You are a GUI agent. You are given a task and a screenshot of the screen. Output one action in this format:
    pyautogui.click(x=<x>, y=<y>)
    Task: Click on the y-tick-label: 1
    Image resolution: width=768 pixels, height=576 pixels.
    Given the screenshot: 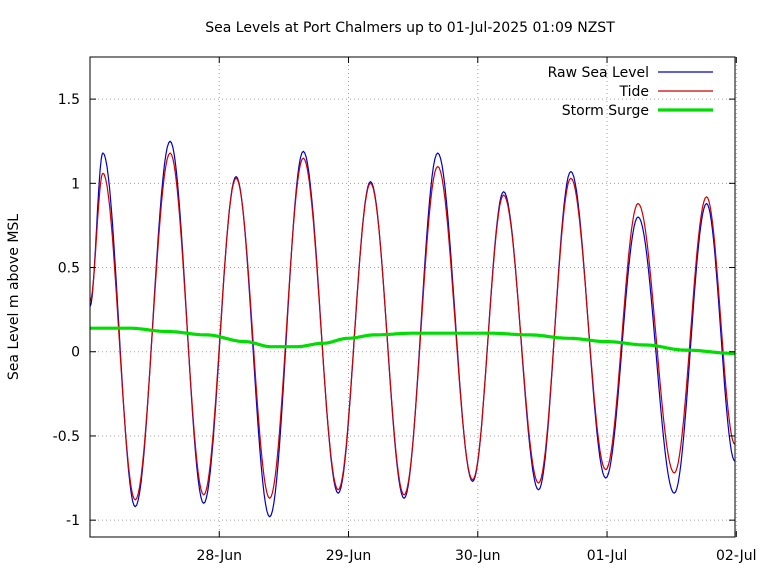 What is the action you would take?
    pyautogui.click(x=75, y=184)
    